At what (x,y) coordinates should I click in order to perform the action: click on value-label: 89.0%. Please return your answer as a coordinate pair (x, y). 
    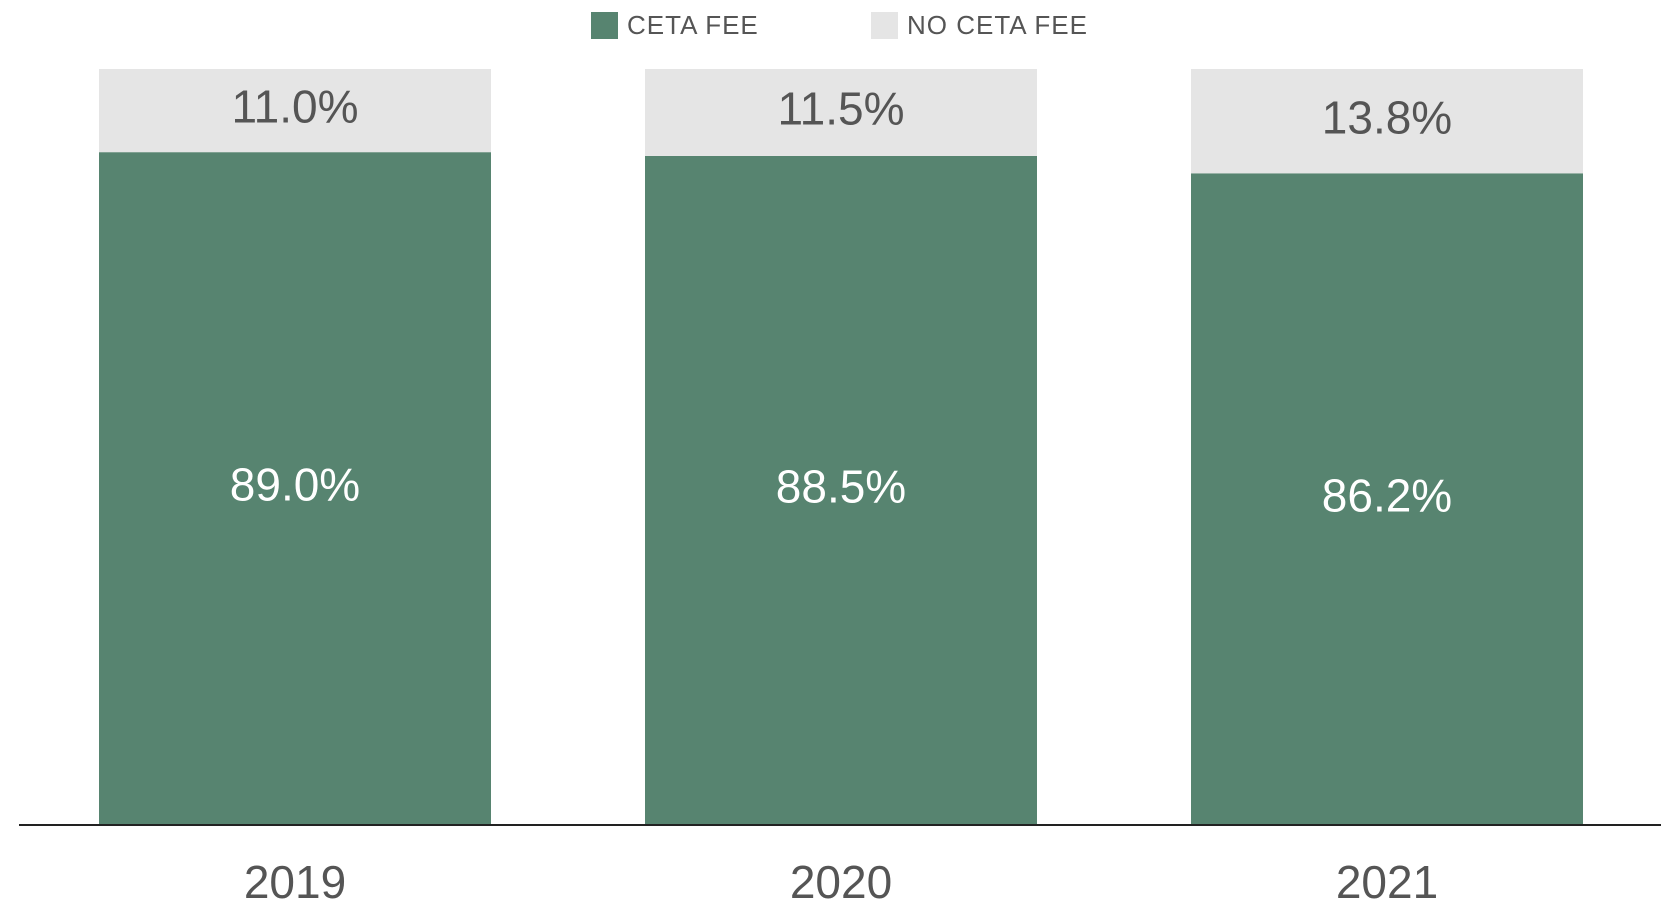
    Looking at the image, I should click on (295, 485).